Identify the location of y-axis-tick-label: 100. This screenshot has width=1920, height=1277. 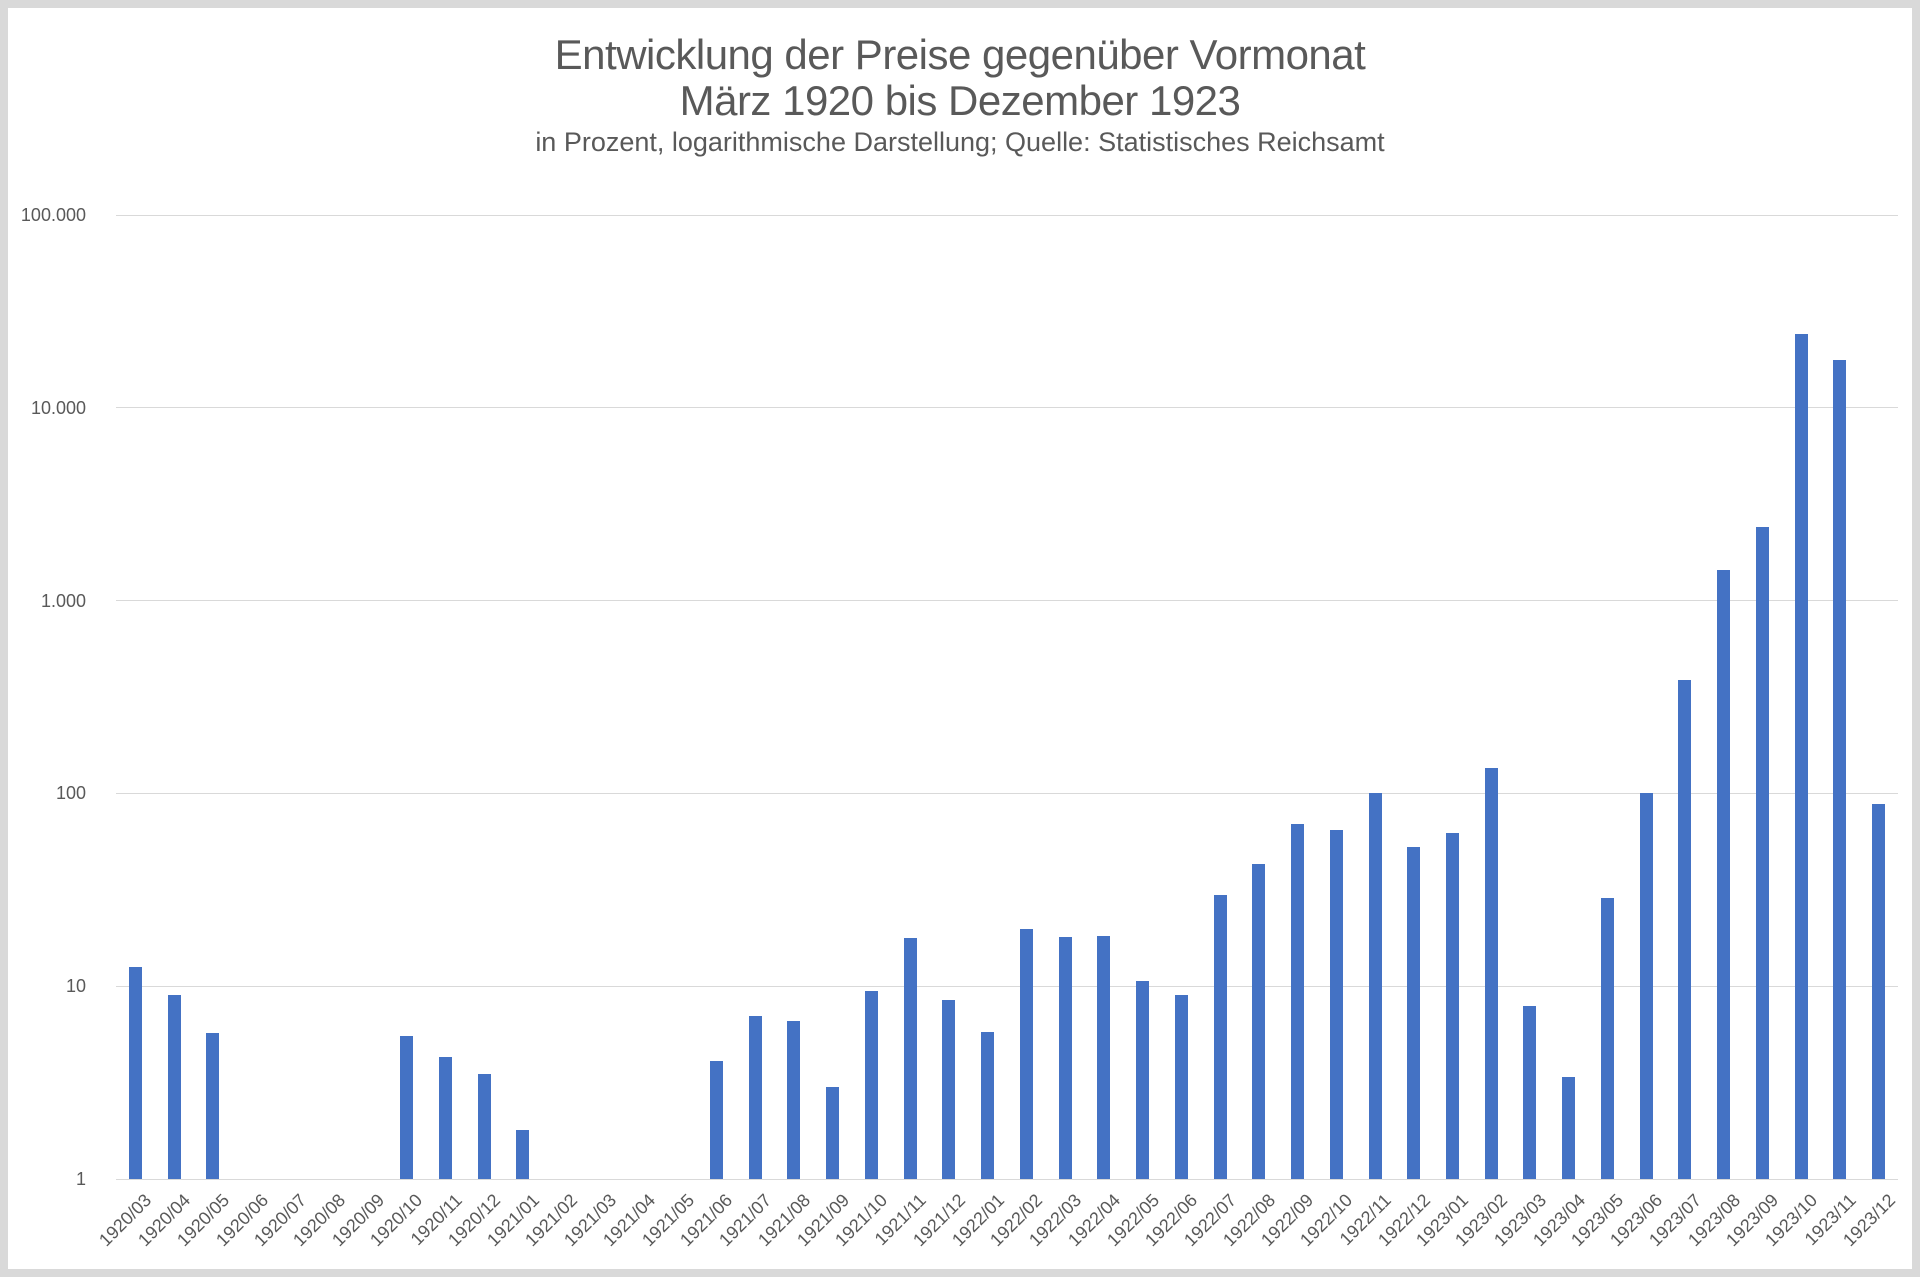
(70, 793).